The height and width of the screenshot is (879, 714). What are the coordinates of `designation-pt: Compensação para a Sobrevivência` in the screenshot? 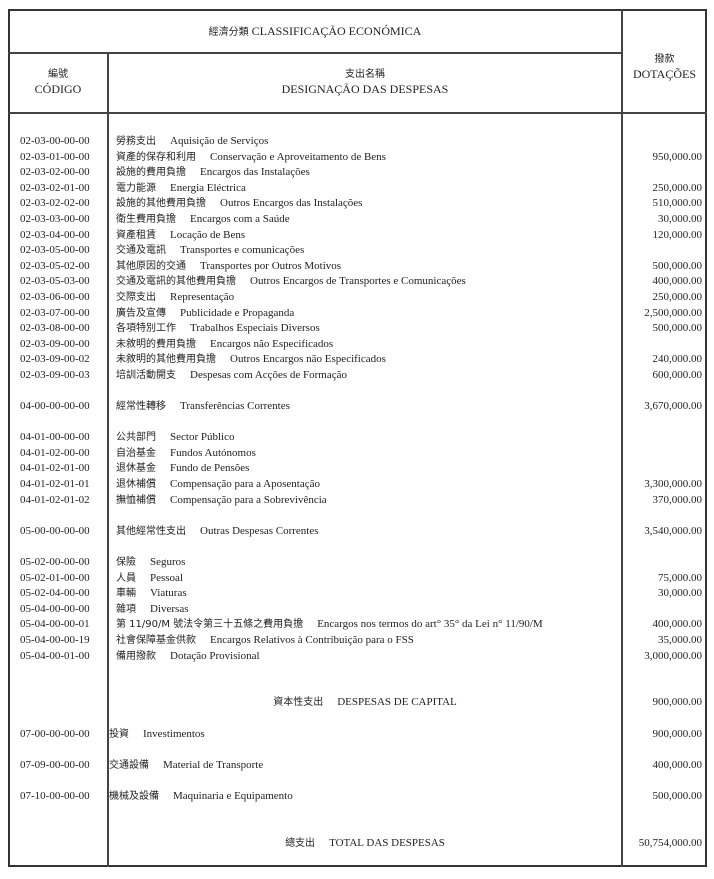 It's located at (248, 499).